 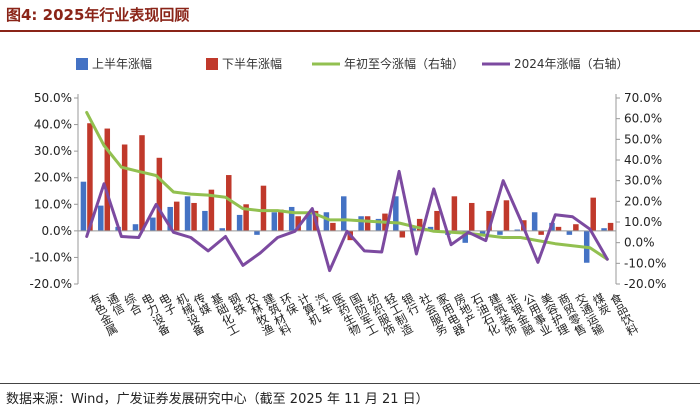 I want to click on right-tick-label: 50.0%, so click(x=643, y=139).